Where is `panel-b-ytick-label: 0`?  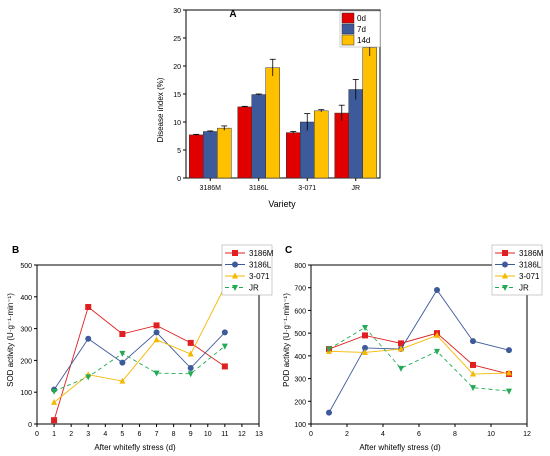 panel-b-ytick-label: 0 is located at coordinates (30, 425).